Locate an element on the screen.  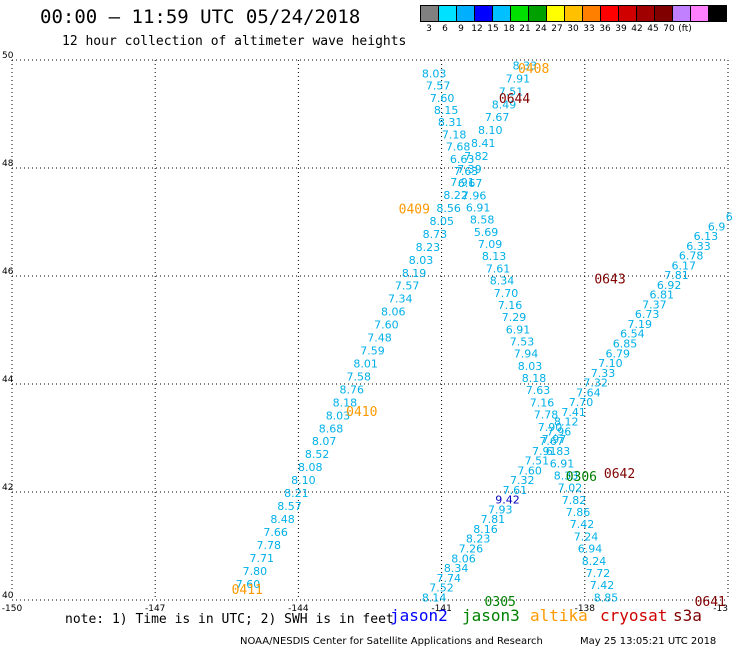
wave-height-value: 7.37 is located at coordinates (654, 304).